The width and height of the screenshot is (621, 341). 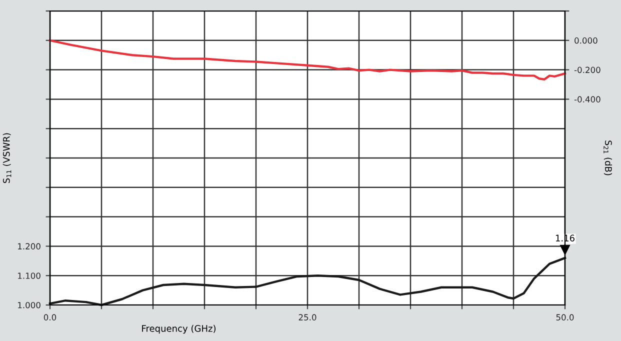 What do you see at coordinates (587, 99) in the screenshot?
I see `y2-tick-label: -0.400` at bounding box center [587, 99].